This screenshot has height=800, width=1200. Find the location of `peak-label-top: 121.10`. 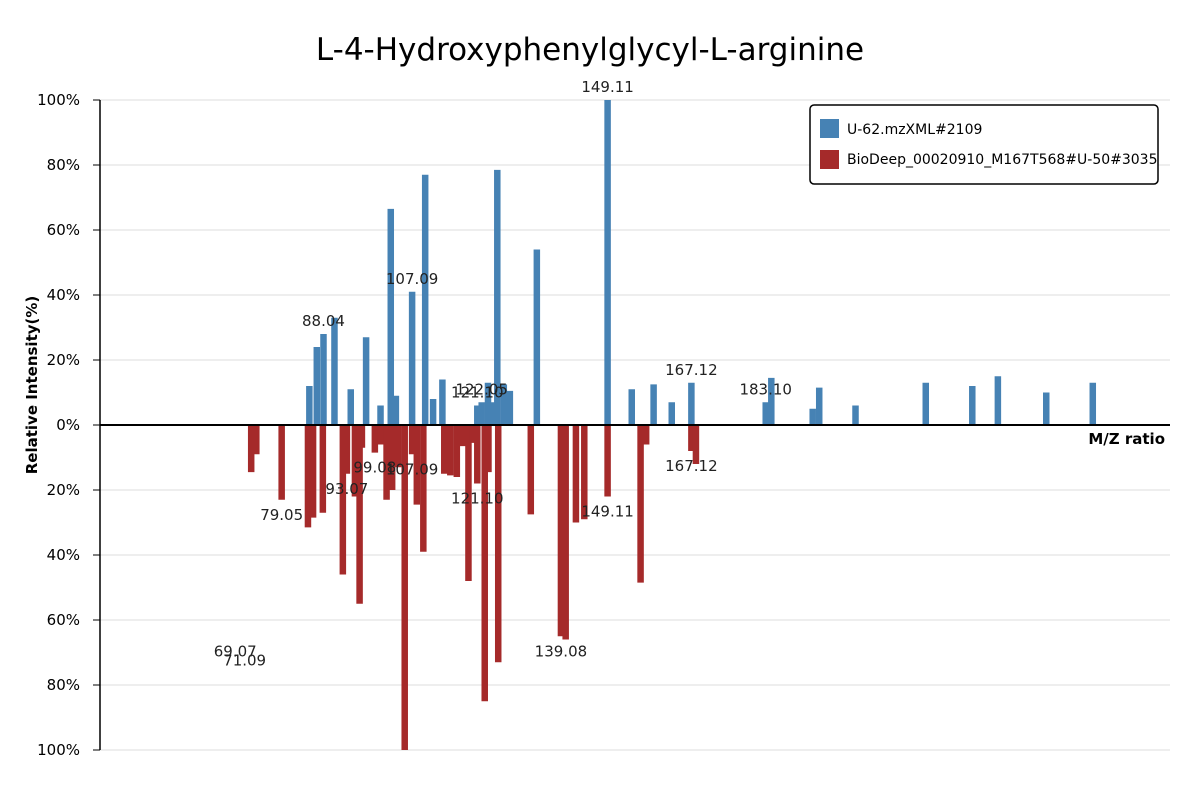

peak-label-top: 121.10 is located at coordinates (477, 393).